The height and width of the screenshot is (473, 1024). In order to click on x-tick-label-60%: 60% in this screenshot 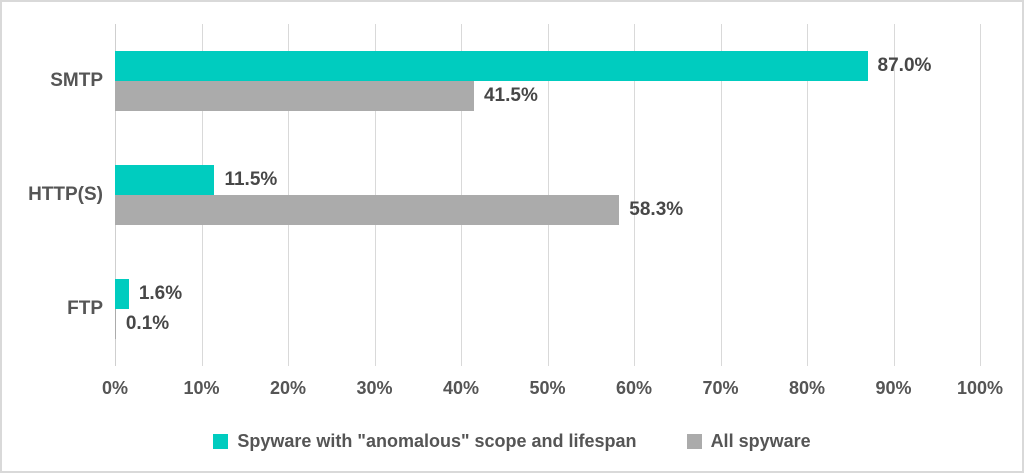, I will do `click(634, 388)`.